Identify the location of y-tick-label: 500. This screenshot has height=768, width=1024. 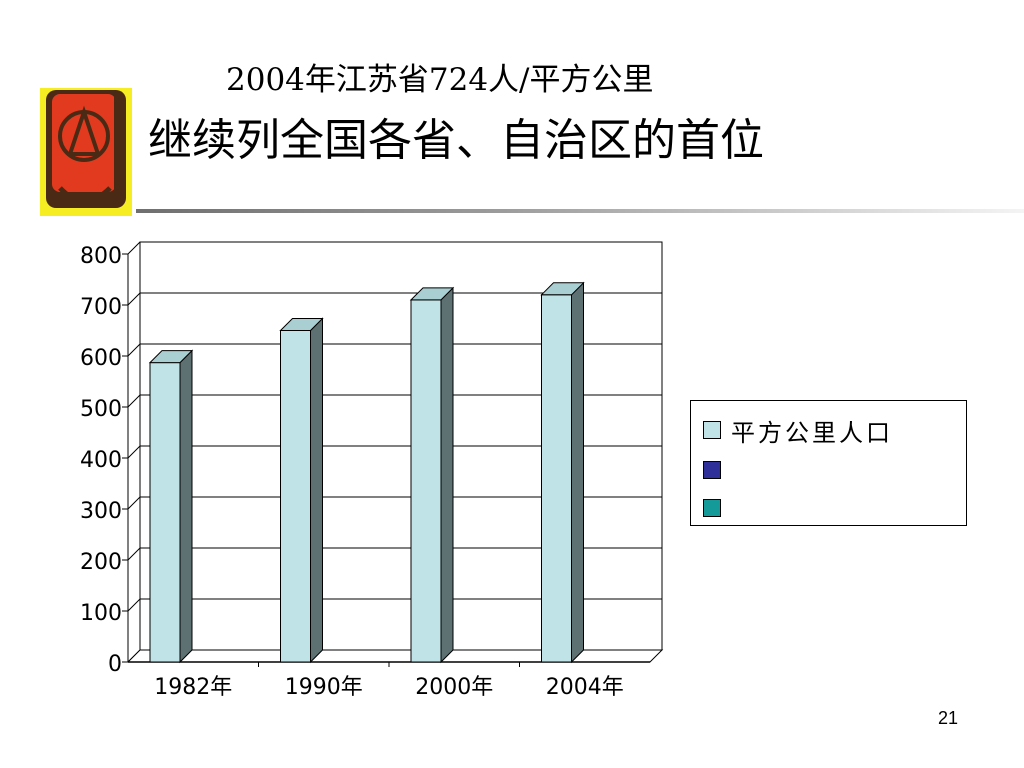
(101, 409).